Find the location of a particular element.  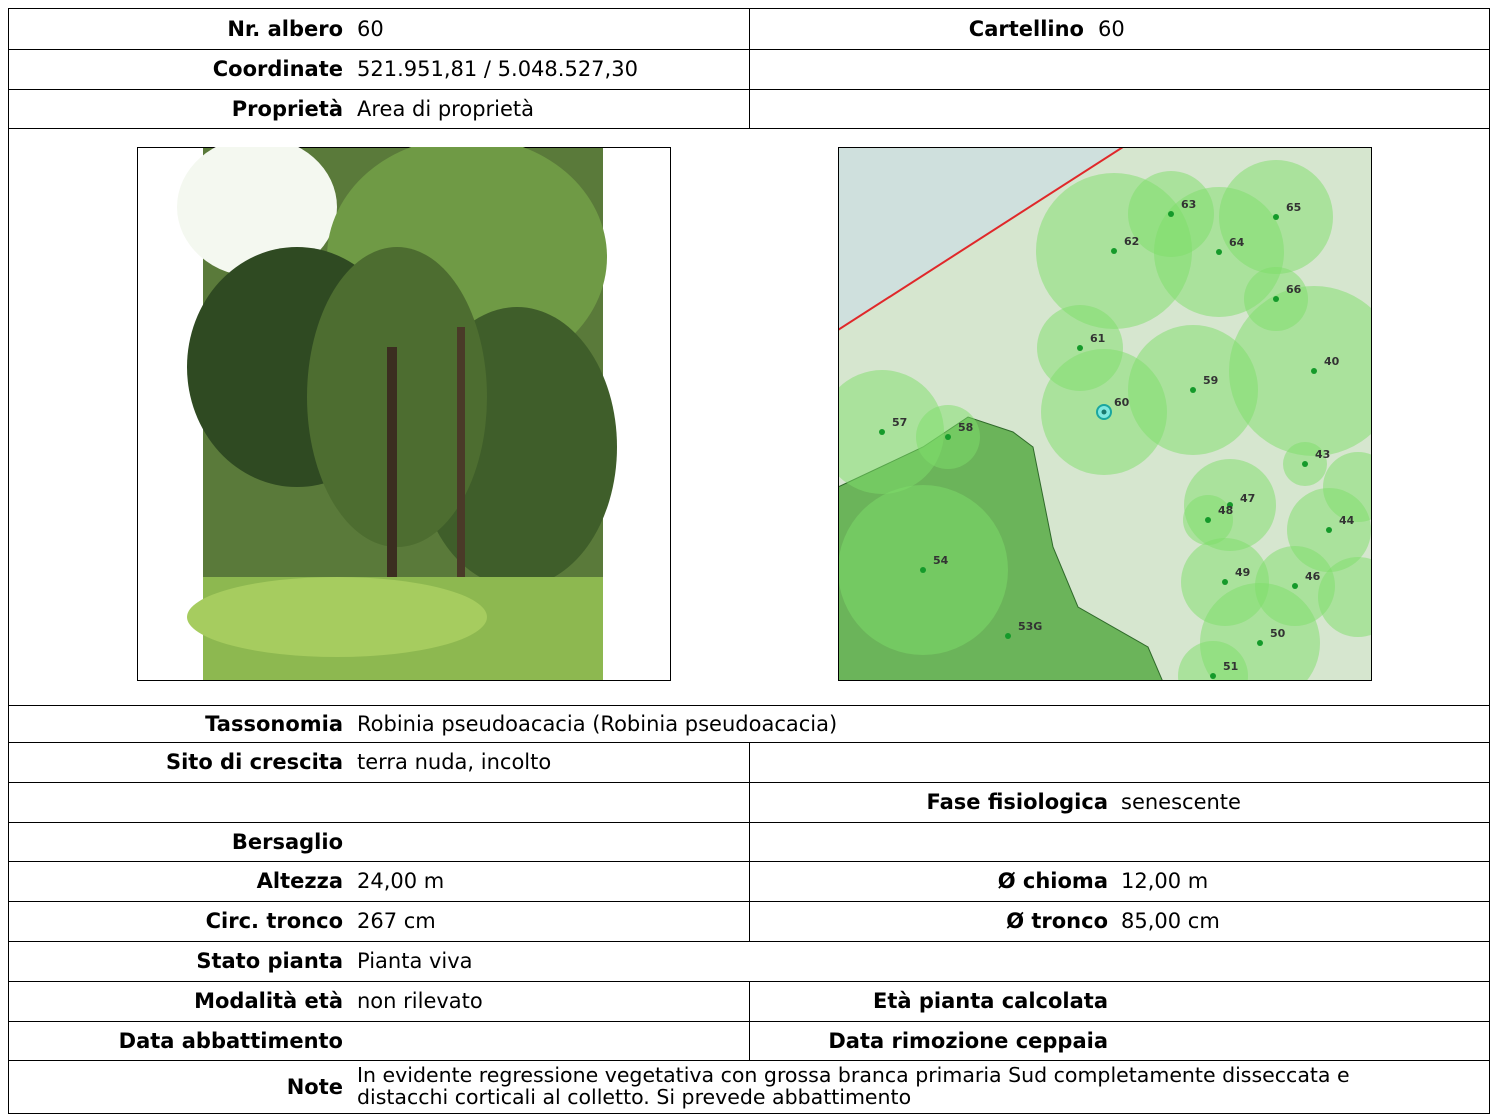

row: Bersaglio is located at coordinates (749, 841).